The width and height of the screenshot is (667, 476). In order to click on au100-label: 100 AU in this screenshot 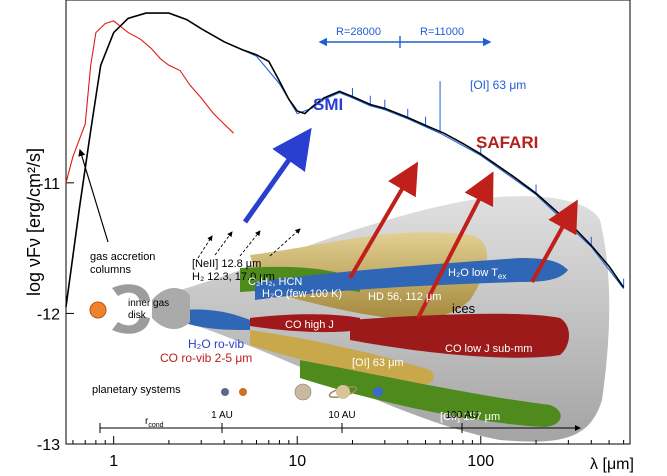, I will do `click(462, 415)`.